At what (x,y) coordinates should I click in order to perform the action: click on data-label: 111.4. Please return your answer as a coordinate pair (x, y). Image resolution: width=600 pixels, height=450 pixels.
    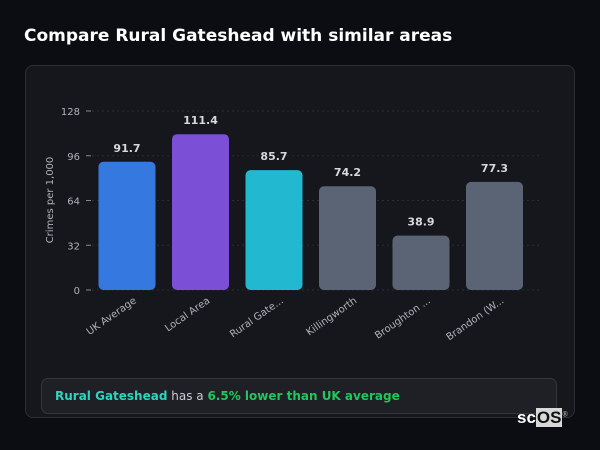
    Looking at the image, I should click on (200, 120).